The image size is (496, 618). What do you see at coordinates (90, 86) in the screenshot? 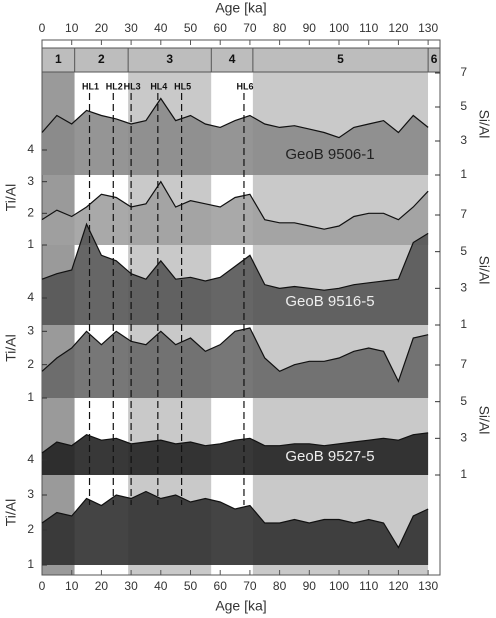
I see `event-label: HL1` at bounding box center [90, 86].